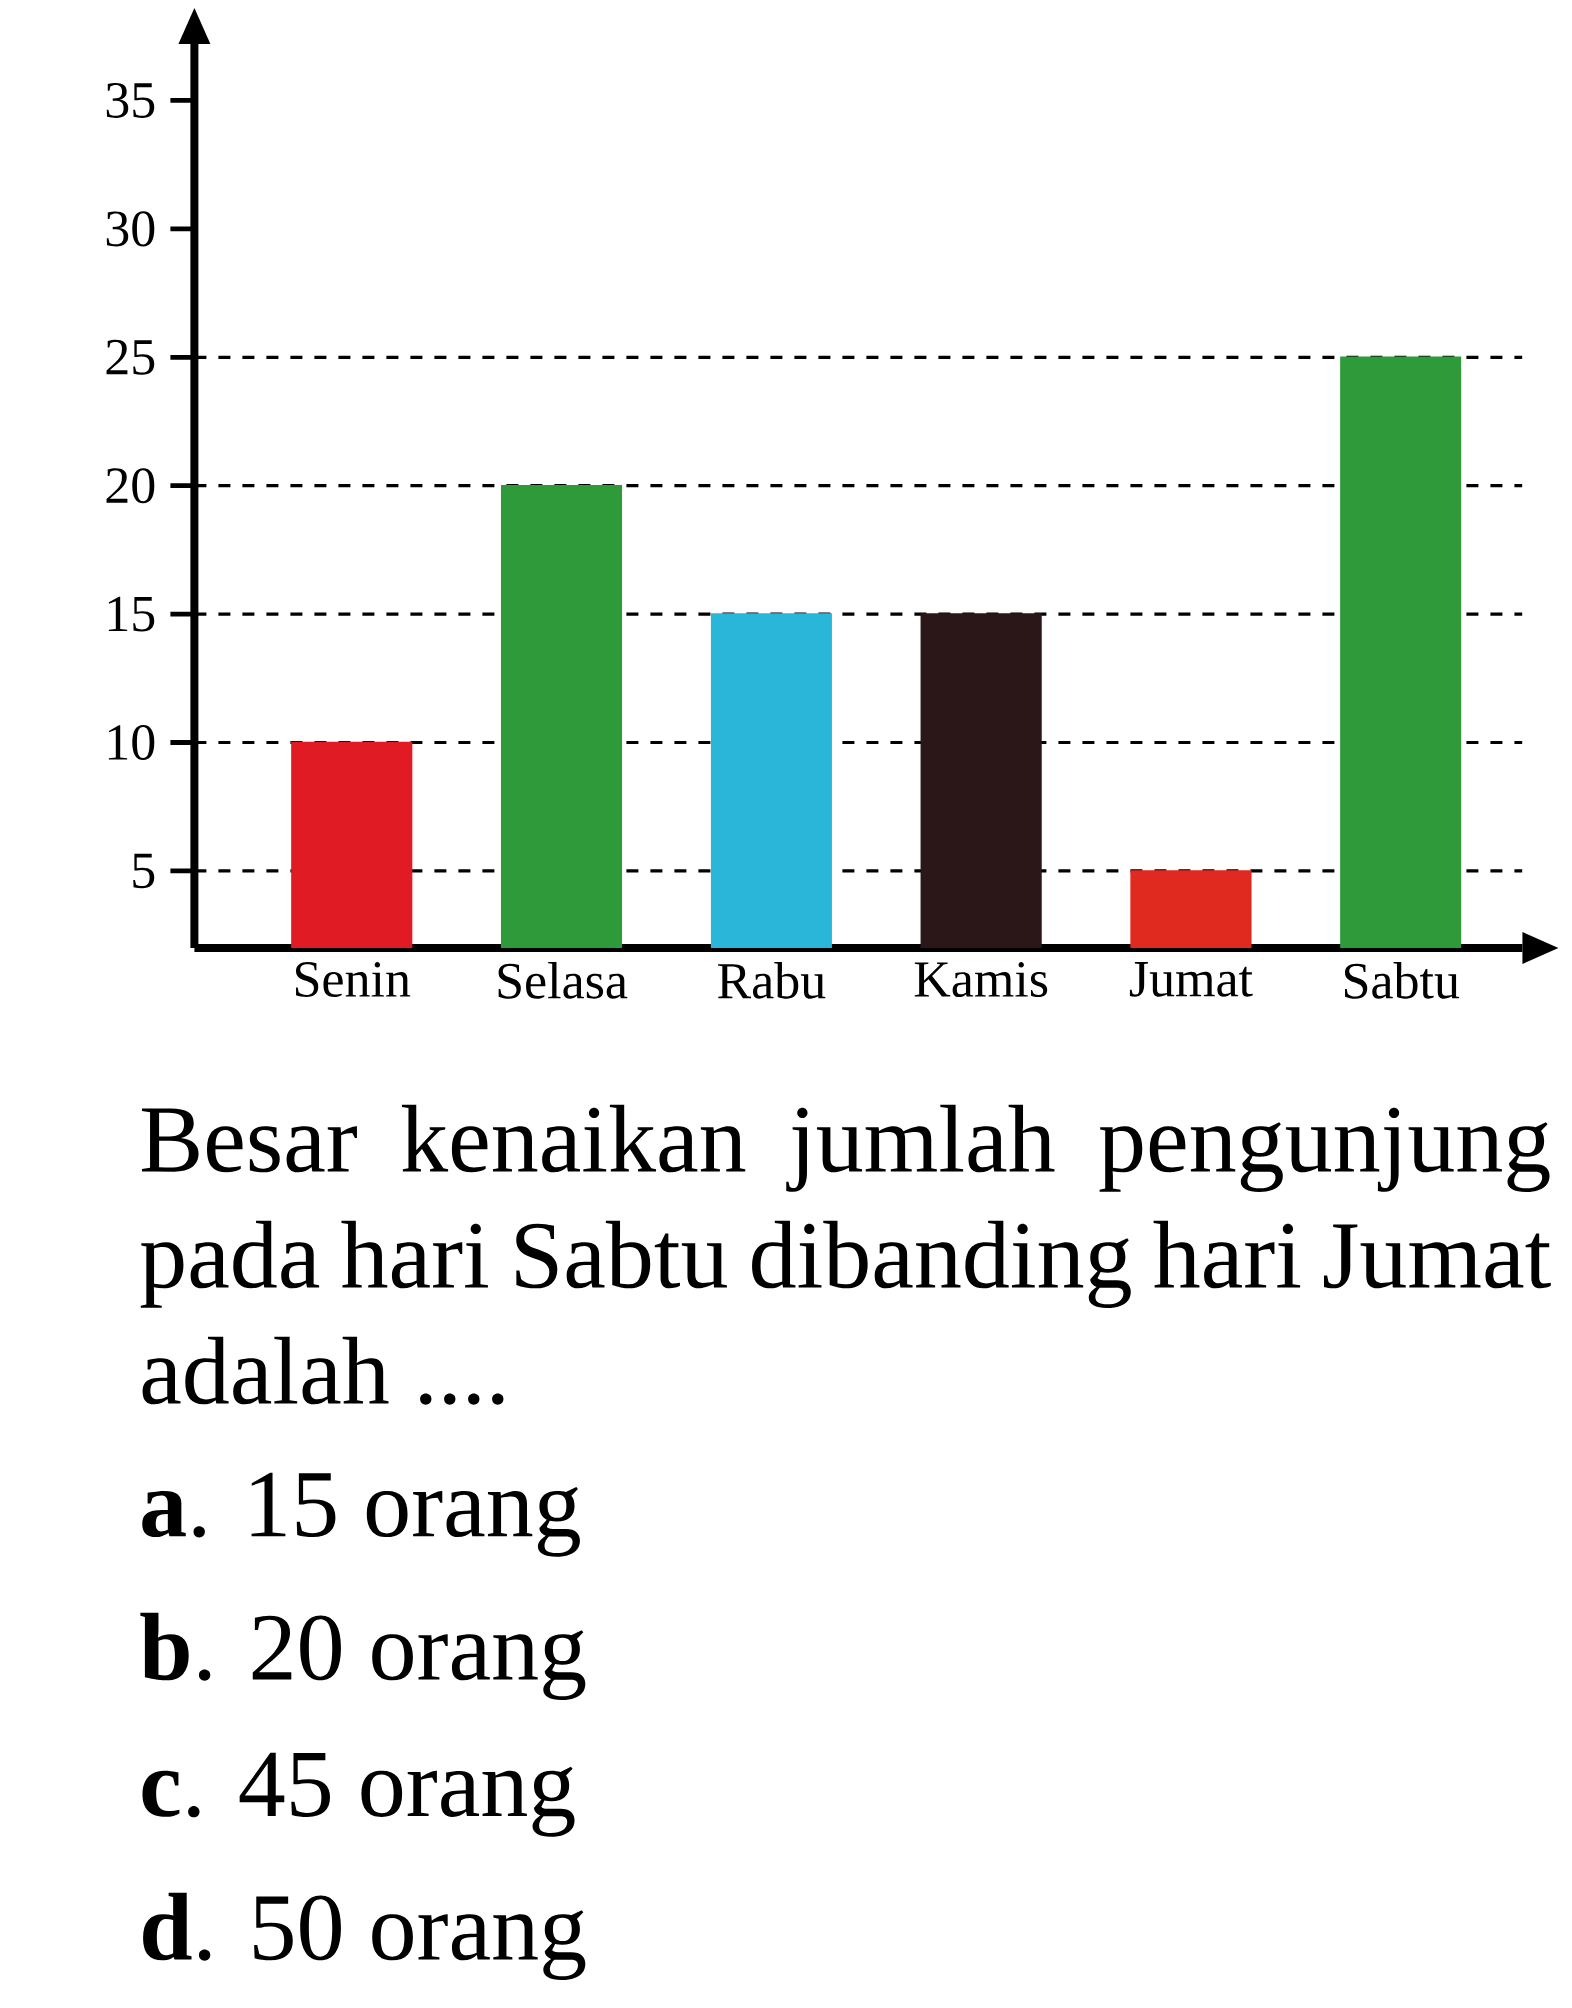 Image resolution: width=1572 pixels, height=2008 pixels. What do you see at coordinates (358, 1794) in the screenshot?
I see `text: c. 45 orang` at bounding box center [358, 1794].